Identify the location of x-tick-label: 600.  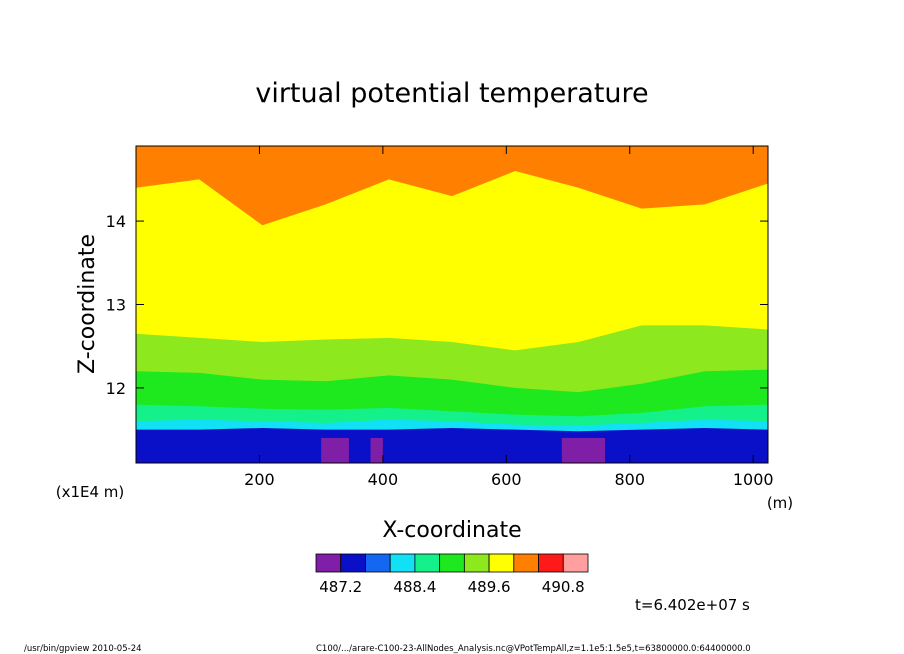
(506, 479).